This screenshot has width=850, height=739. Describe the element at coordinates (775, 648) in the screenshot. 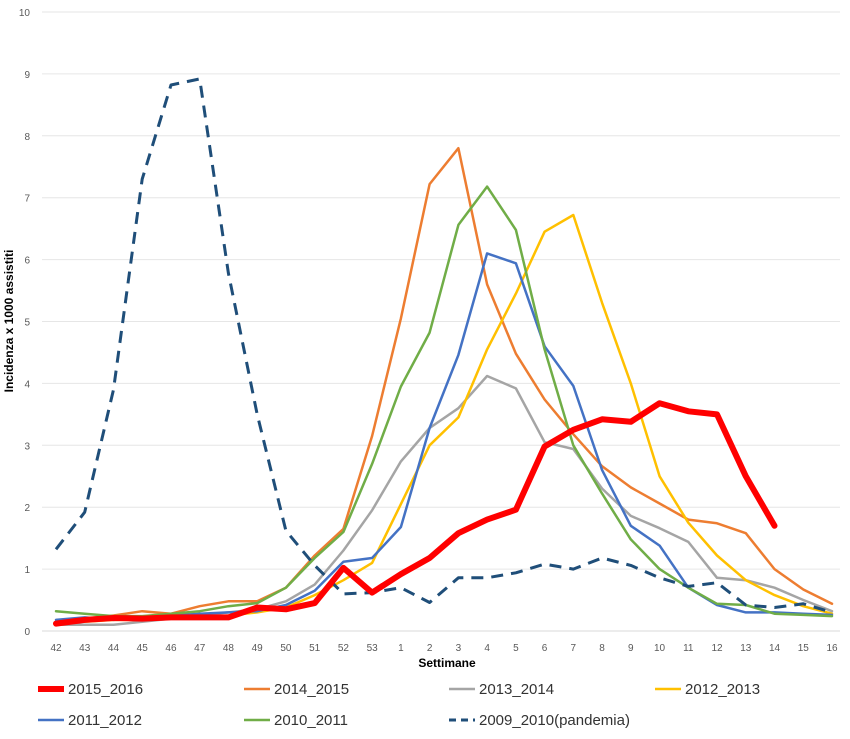

I see `x-tick-label: 14` at that location.